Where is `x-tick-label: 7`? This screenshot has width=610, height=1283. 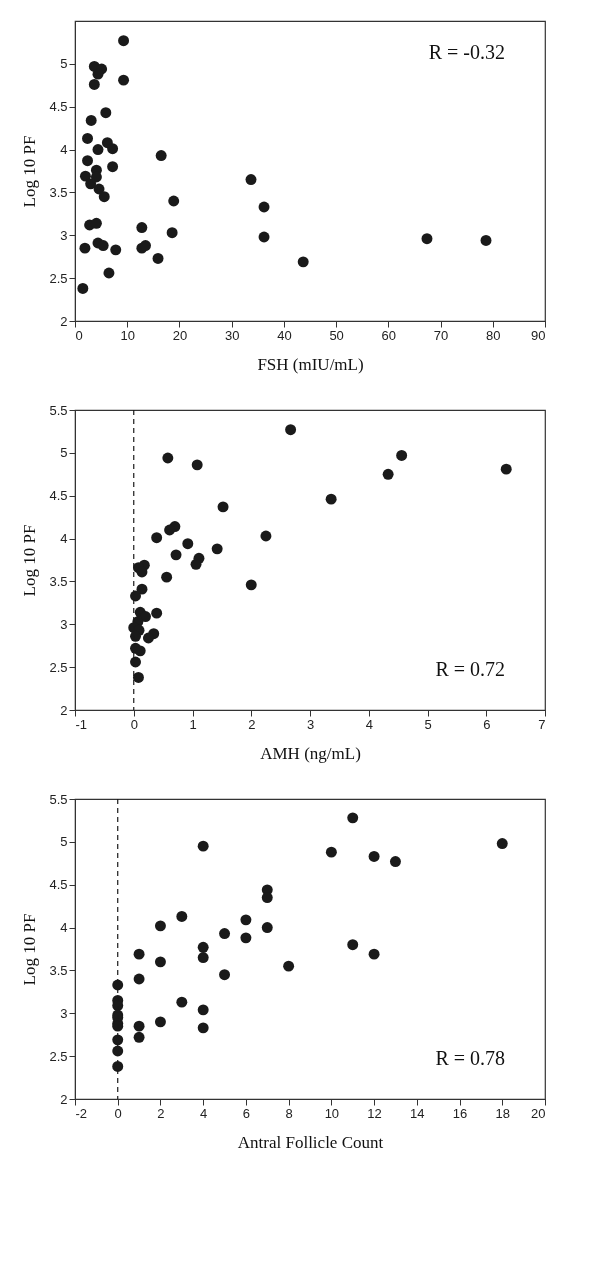
x-tick-label: 7 is located at coordinates (542, 724).